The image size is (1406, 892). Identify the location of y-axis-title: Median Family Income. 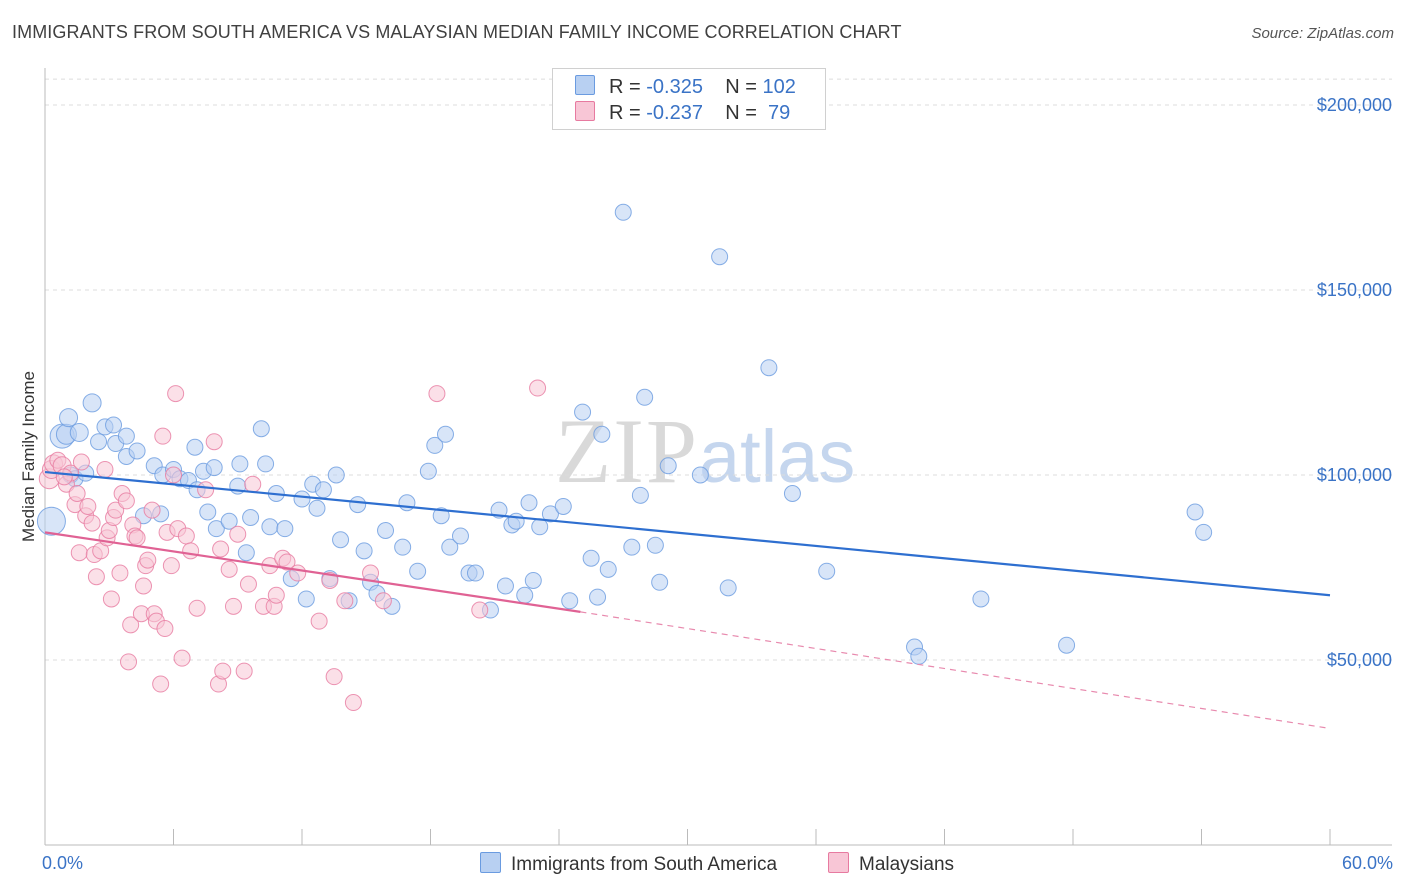
(28, 456).